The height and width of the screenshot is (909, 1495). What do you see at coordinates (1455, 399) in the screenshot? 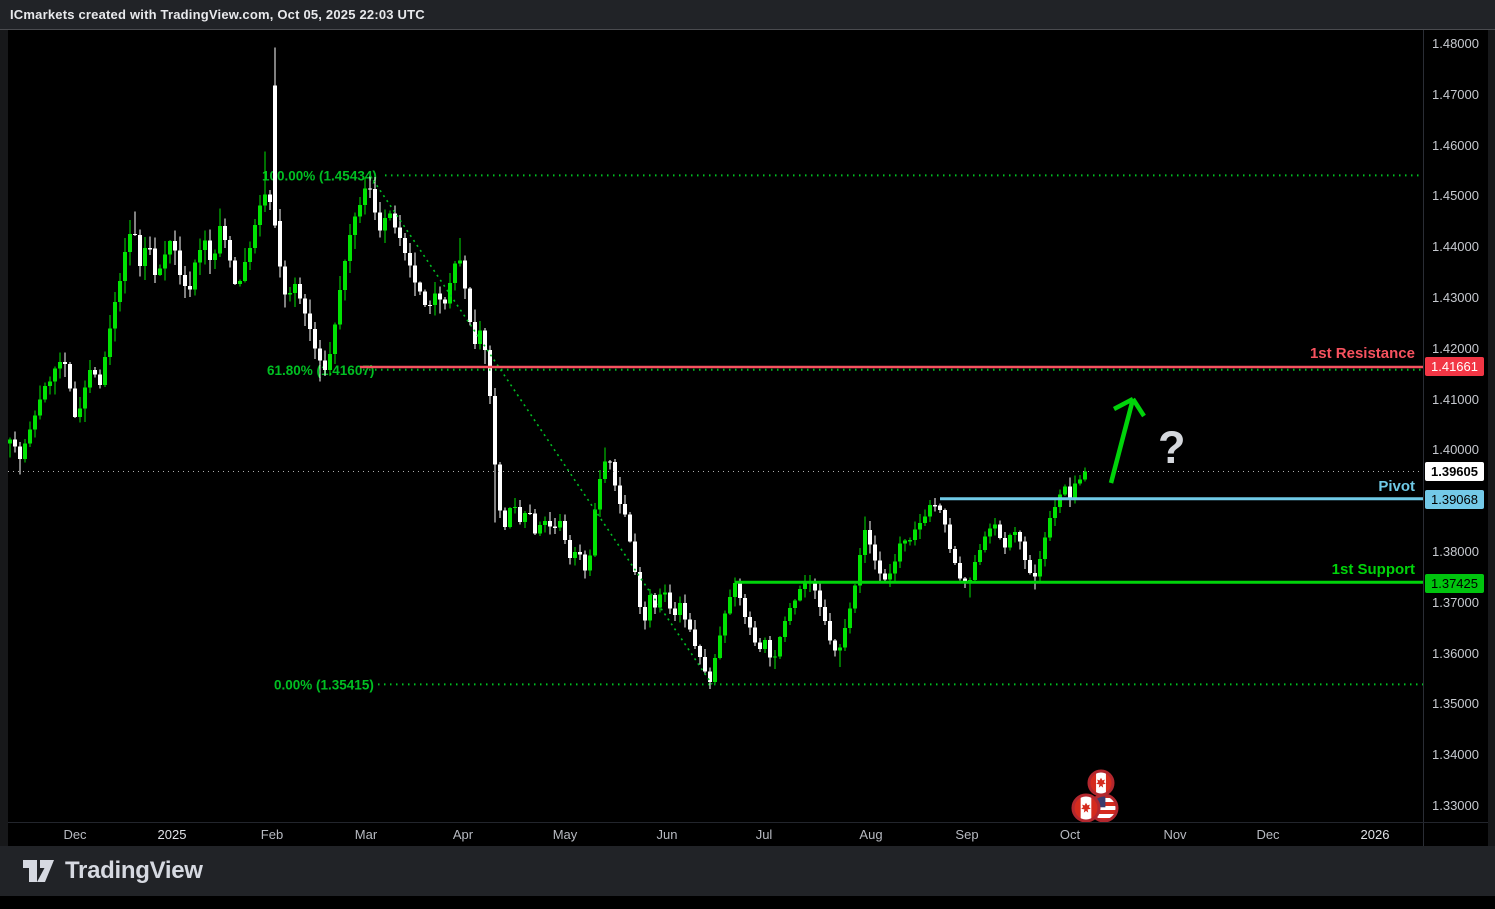
I see `price-axis-tick: 1.41000` at bounding box center [1455, 399].